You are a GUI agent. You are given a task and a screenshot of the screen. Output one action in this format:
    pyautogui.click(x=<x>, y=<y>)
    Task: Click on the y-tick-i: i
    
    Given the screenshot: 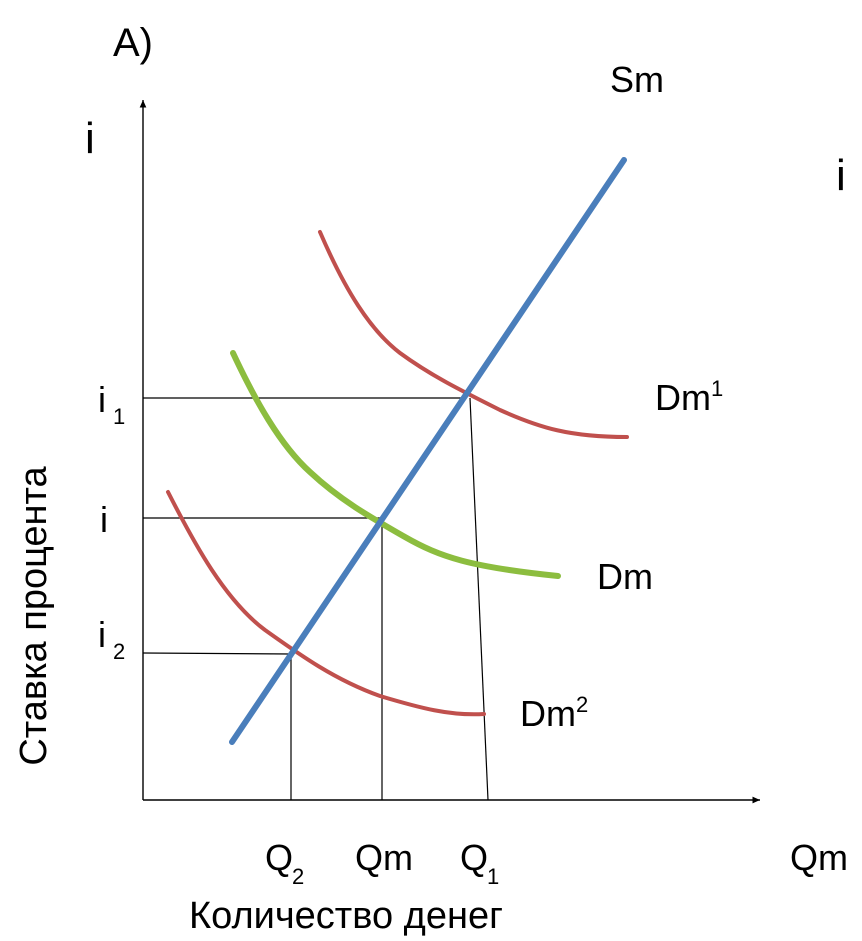 What is the action you would take?
    pyautogui.click(x=104, y=519)
    